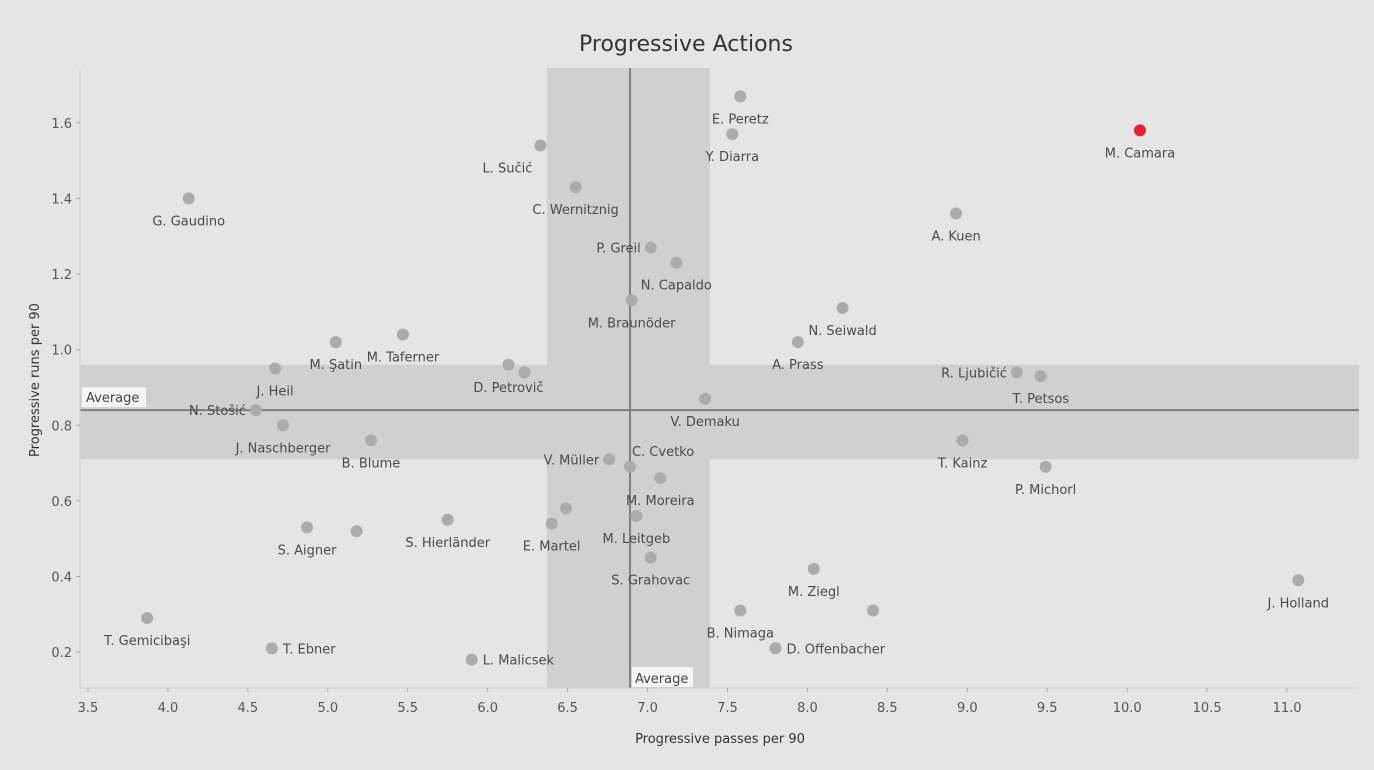  What do you see at coordinates (217, 411) in the screenshot?
I see `data-point-label: N. Stošić` at bounding box center [217, 411].